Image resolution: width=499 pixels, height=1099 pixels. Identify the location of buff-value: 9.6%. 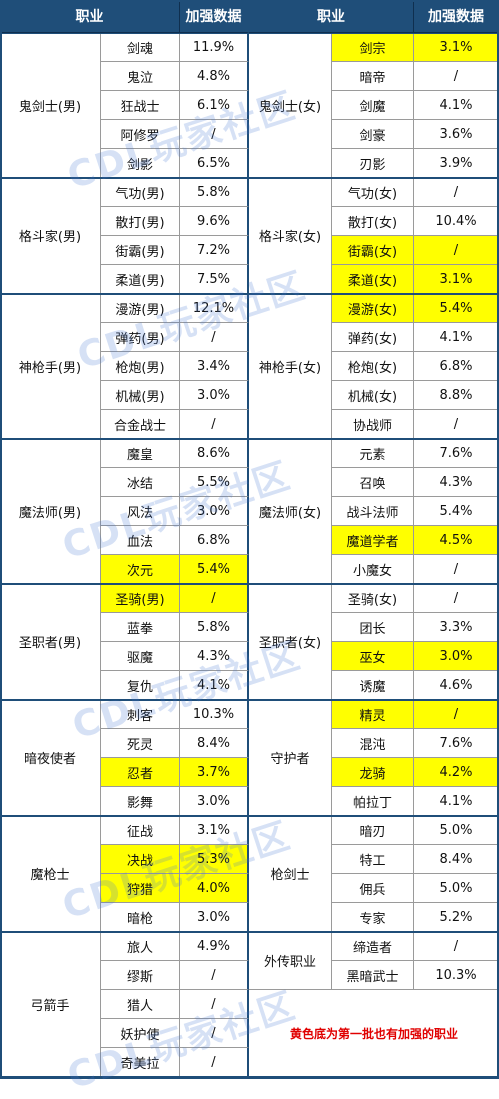
(214, 221).